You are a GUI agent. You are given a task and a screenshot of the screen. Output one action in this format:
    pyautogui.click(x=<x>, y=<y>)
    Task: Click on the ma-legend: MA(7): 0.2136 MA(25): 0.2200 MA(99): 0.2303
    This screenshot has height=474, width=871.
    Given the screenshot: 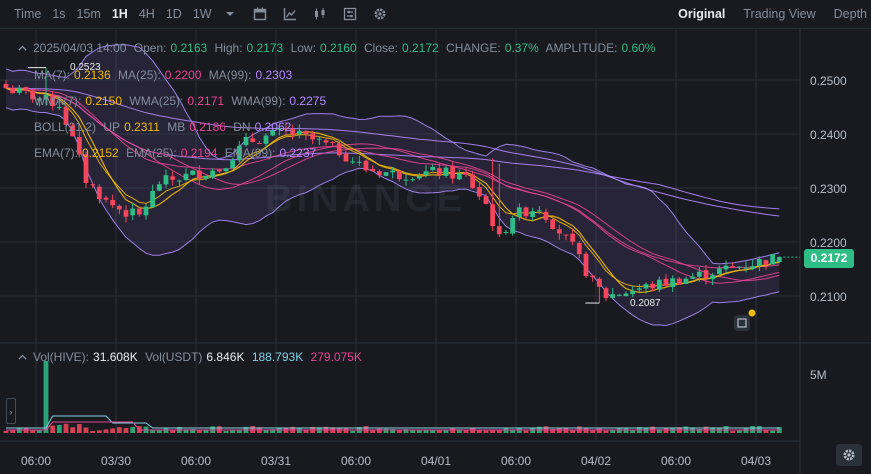 What is the action you would take?
    pyautogui.click(x=165, y=75)
    